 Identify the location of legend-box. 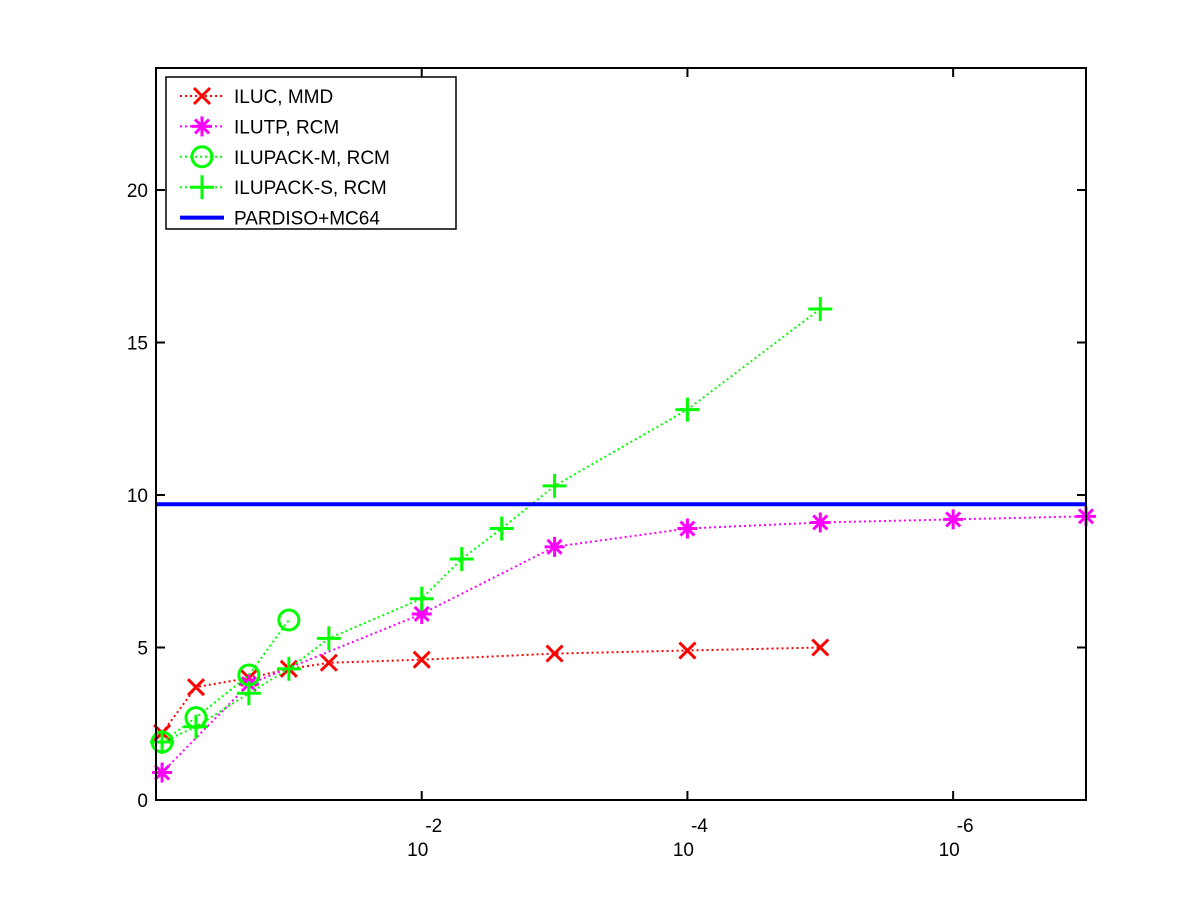
(311, 153).